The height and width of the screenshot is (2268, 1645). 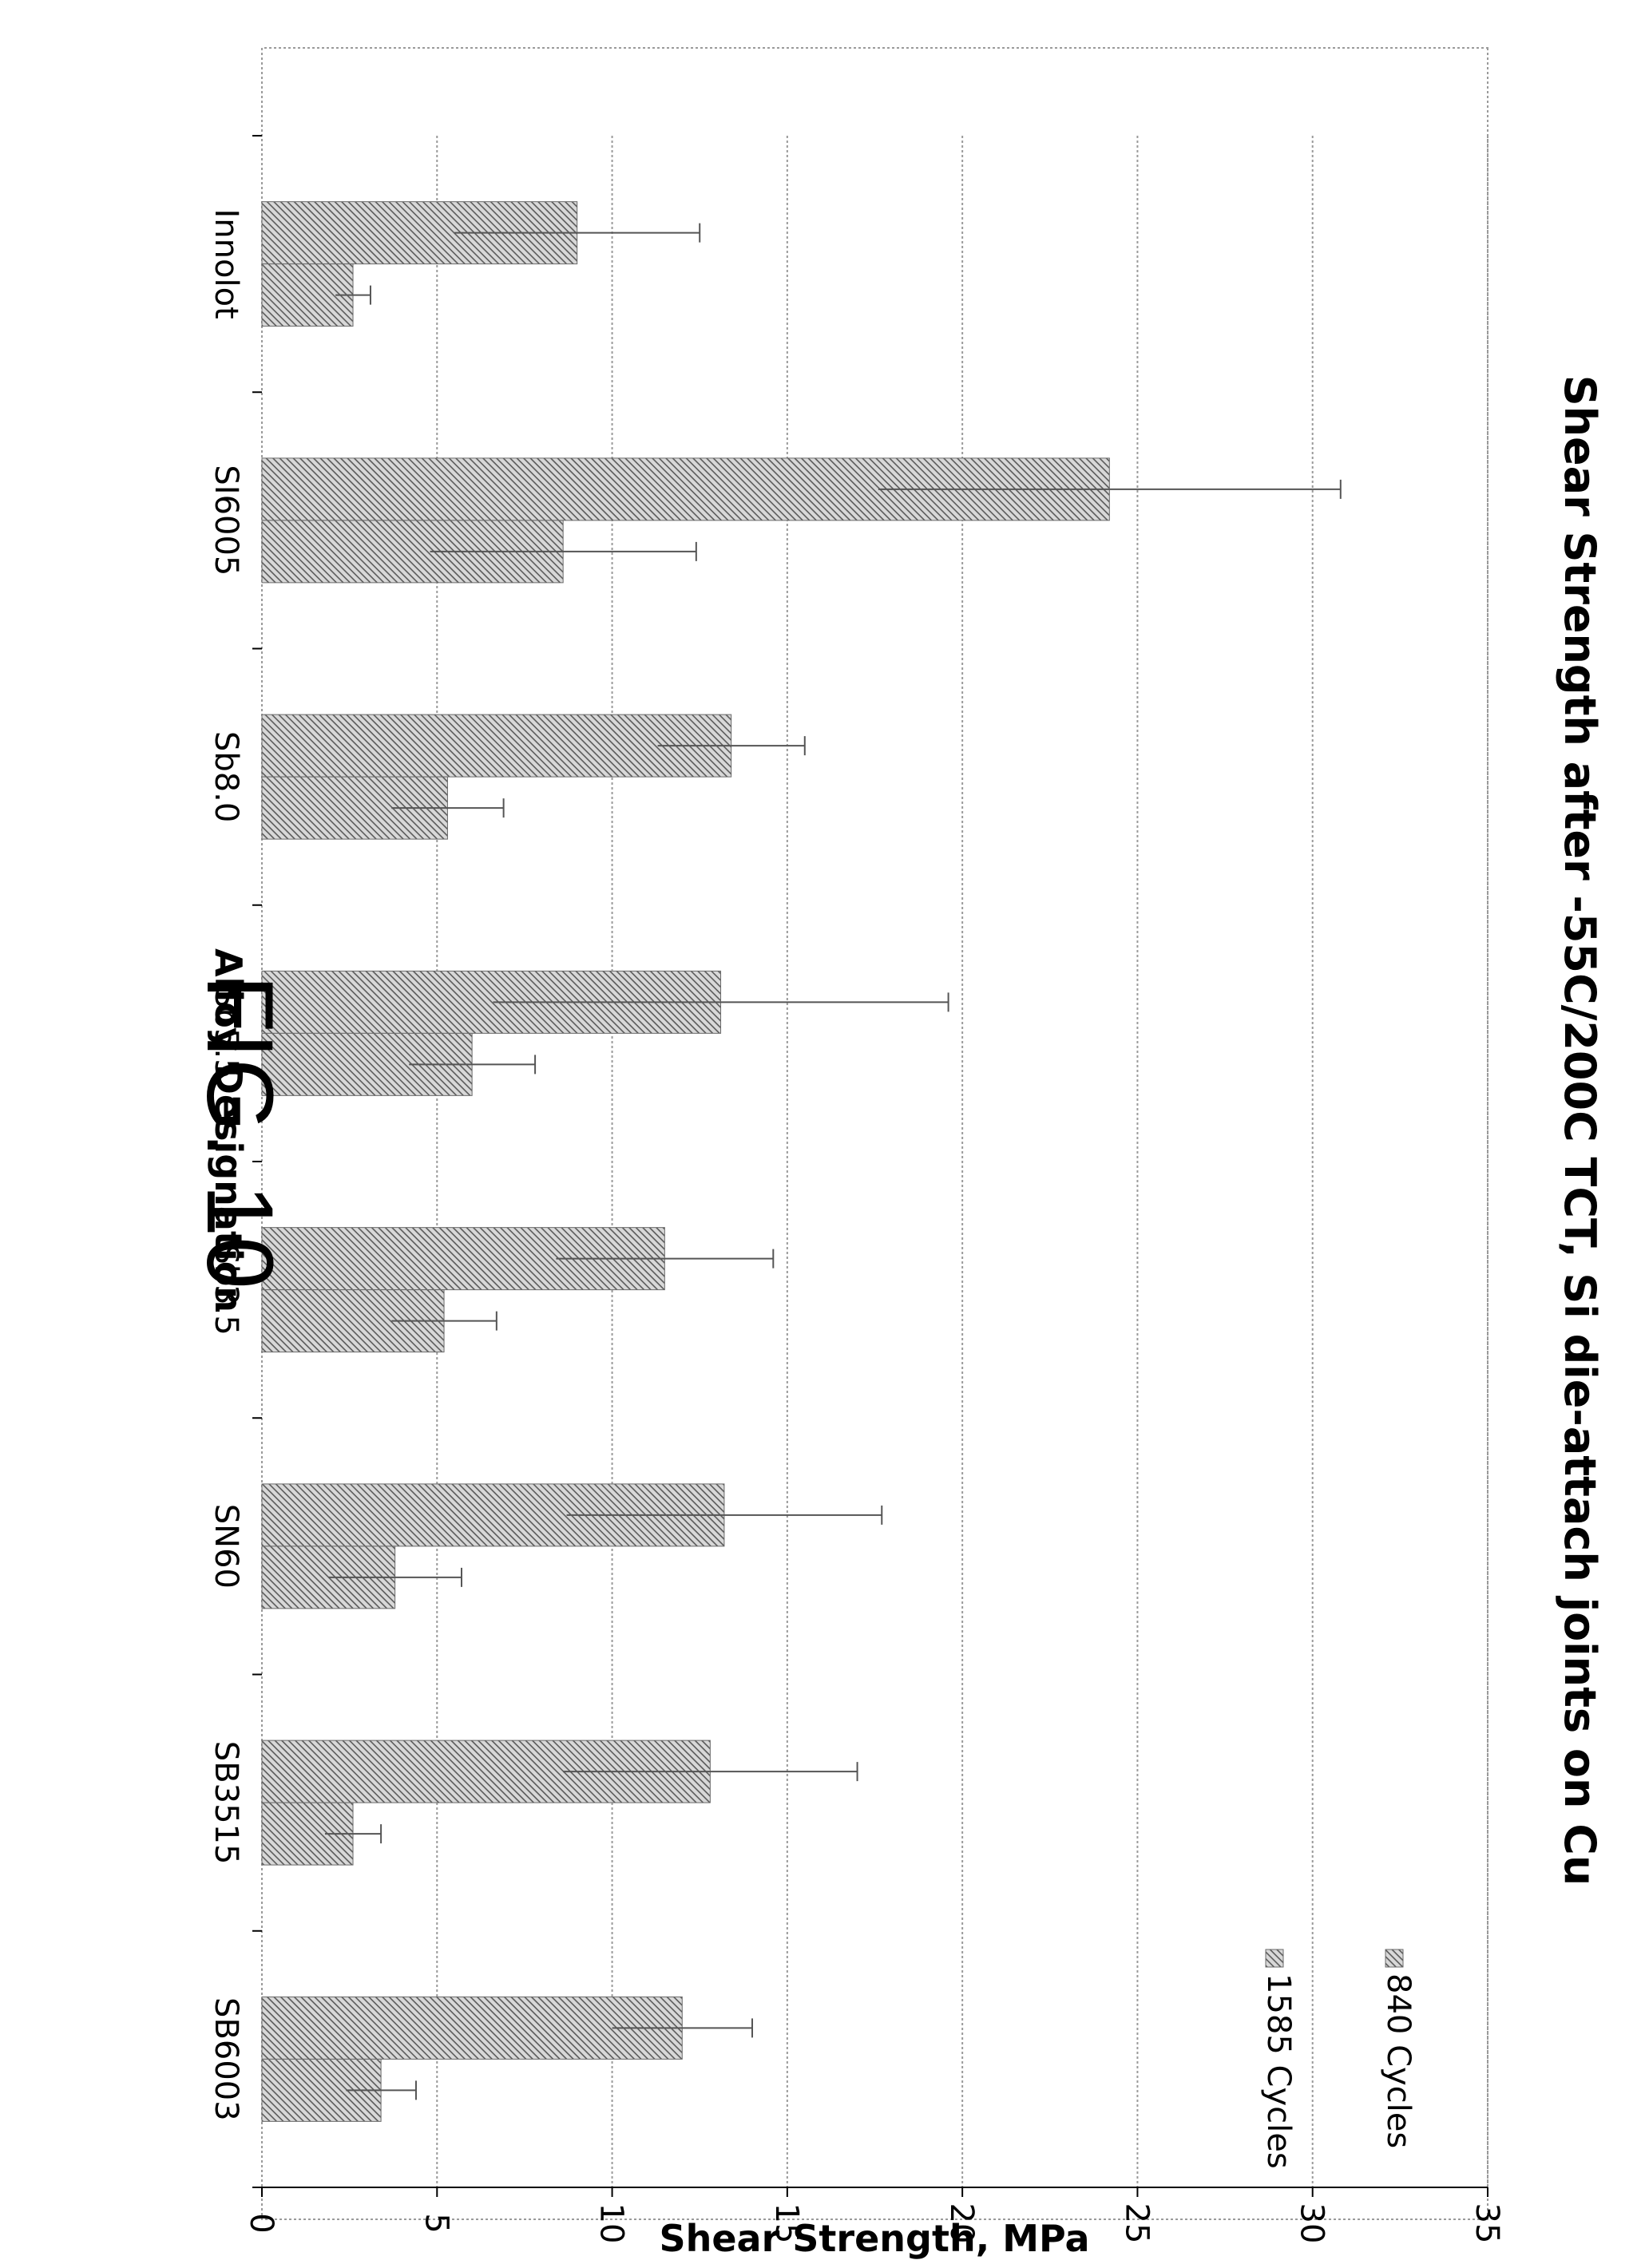 I want to click on x-tick-label: Sb3.5, so click(x=226, y=1289).